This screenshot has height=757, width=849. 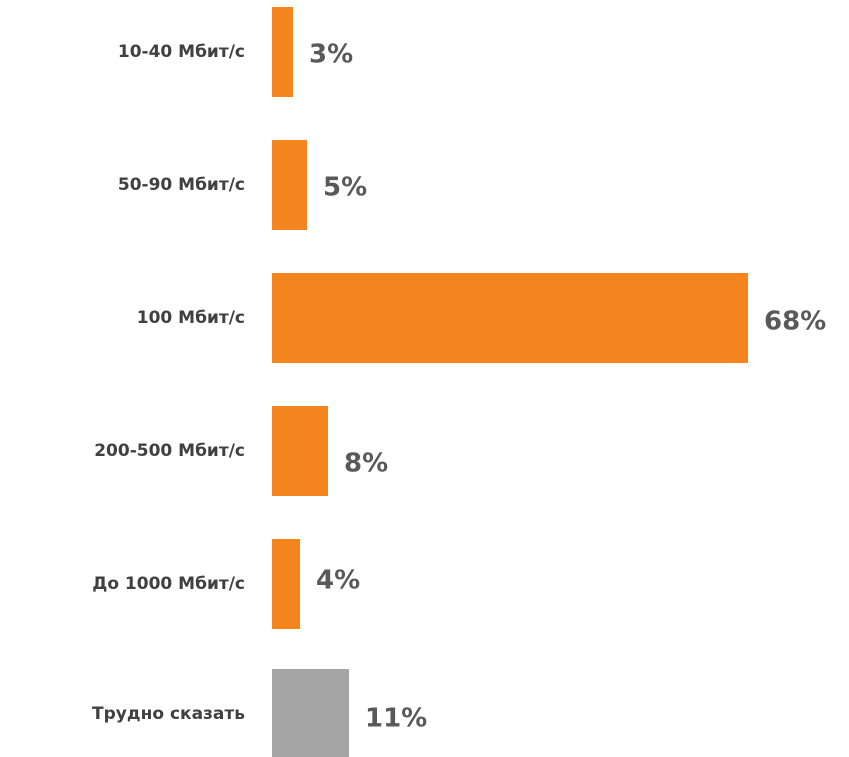 I want to click on value-label: 3%, so click(x=331, y=55).